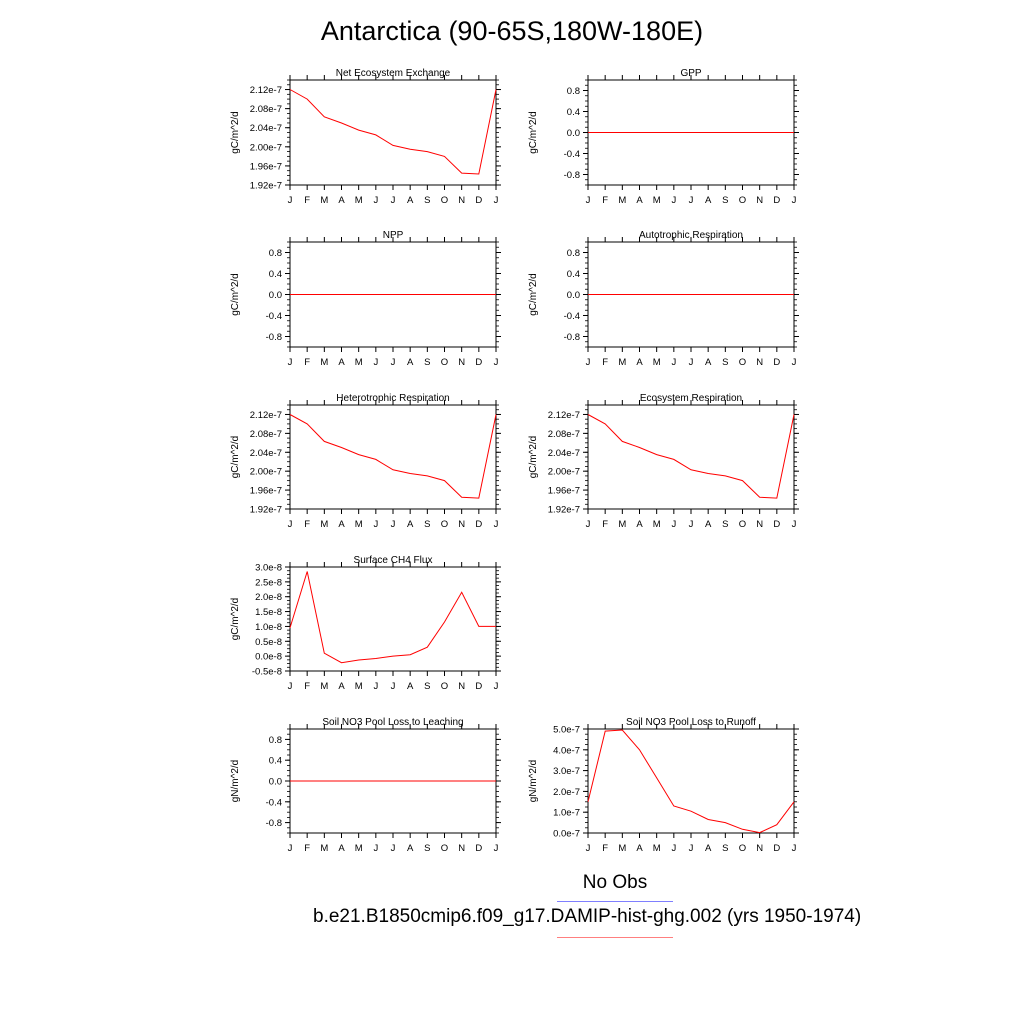 The image size is (1024, 1024). Describe the element at coordinates (566, 730) in the screenshot. I see `panel-8-ytick-label: 5.0e-7` at that location.